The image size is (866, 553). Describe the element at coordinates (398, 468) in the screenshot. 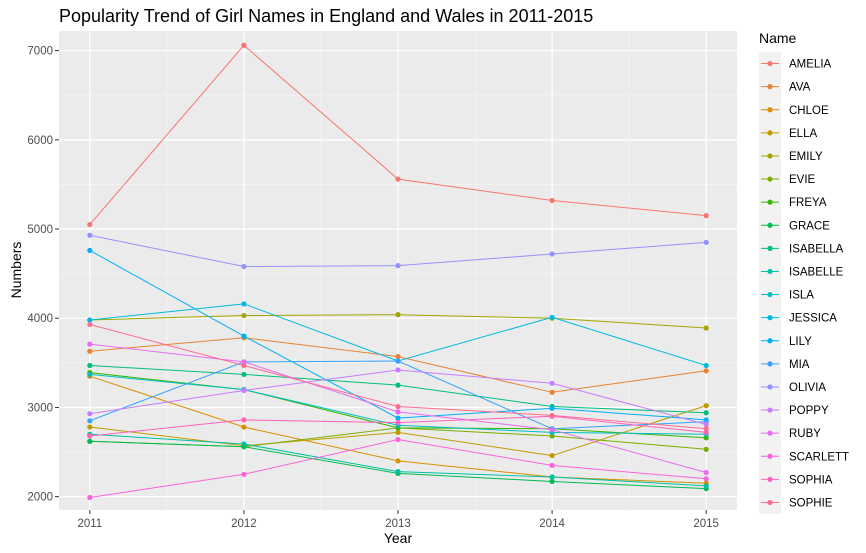

I see `series-scarlett` at that location.